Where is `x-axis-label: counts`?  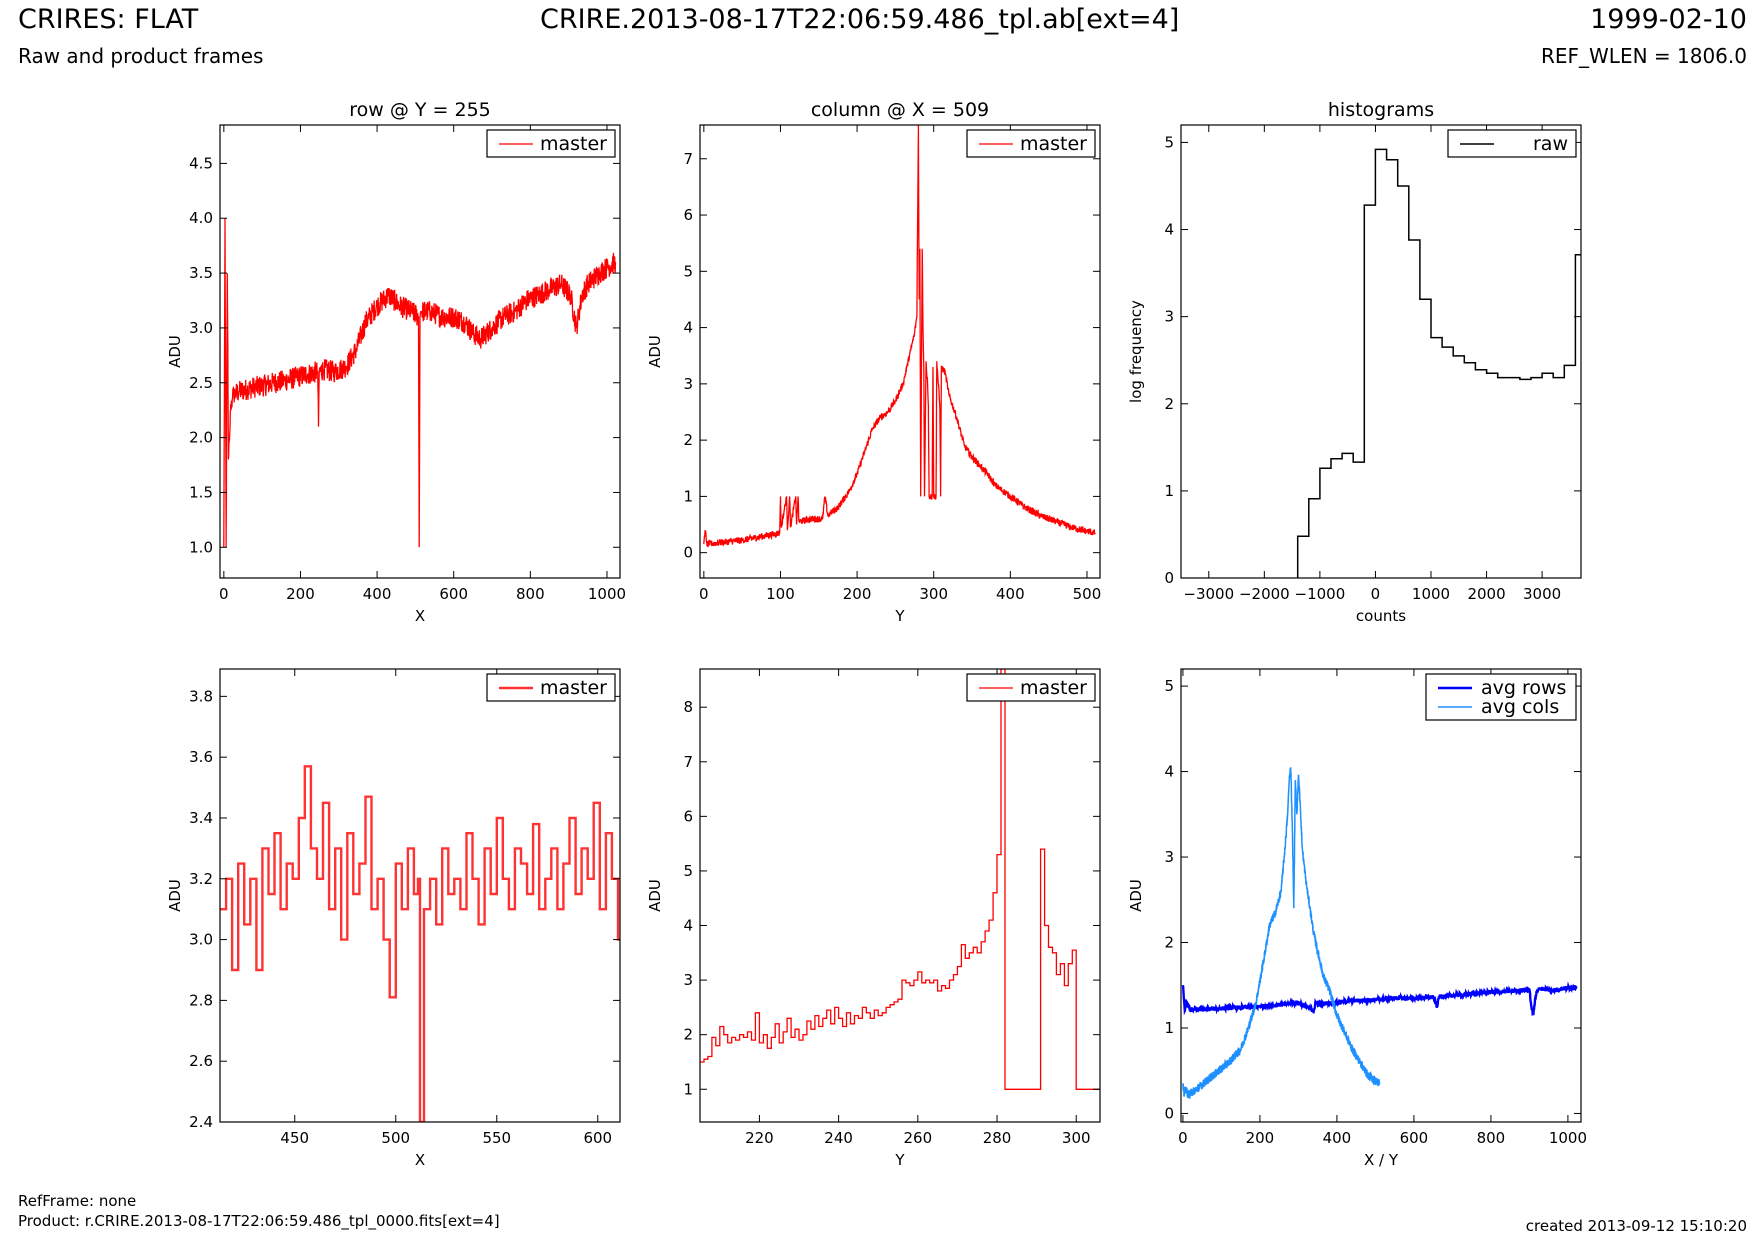
x-axis-label: counts is located at coordinates (1381, 616).